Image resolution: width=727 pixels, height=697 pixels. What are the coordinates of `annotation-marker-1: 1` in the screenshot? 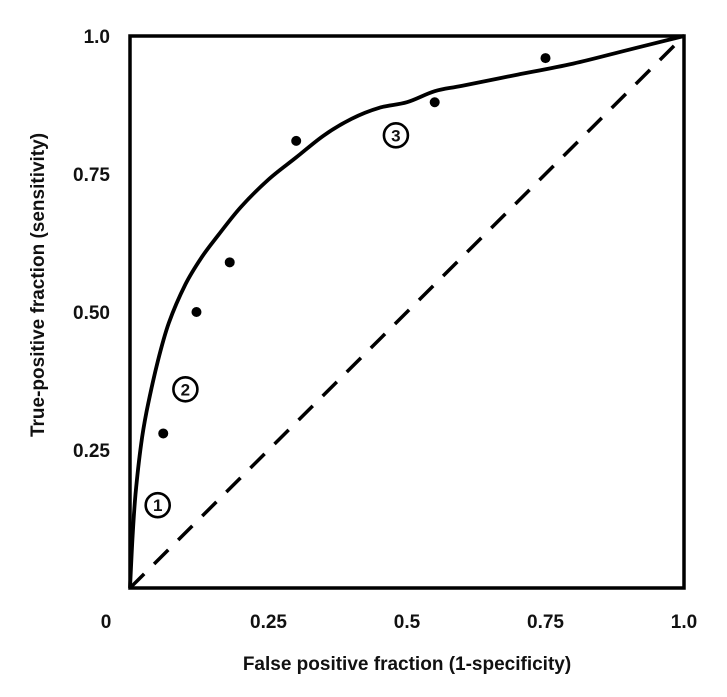 It's located at (157, 505).